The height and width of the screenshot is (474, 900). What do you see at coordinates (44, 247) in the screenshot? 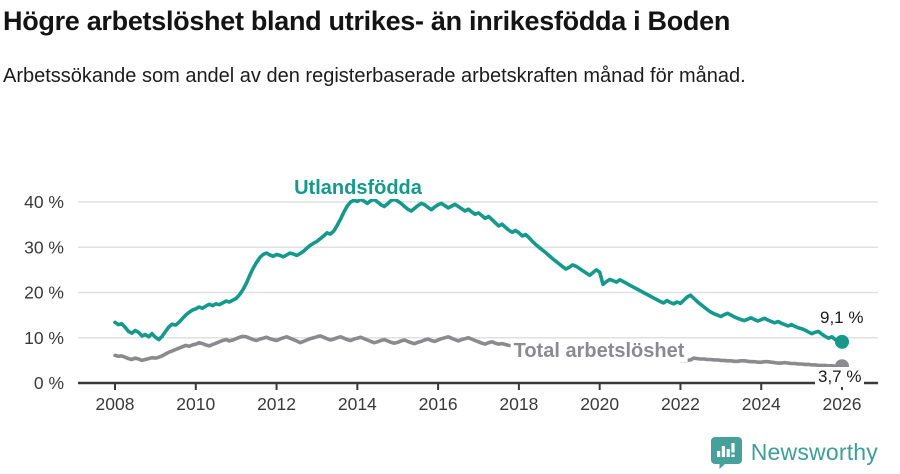
I see `y-tick-label: 30 %` at bounding box center [44, 247].